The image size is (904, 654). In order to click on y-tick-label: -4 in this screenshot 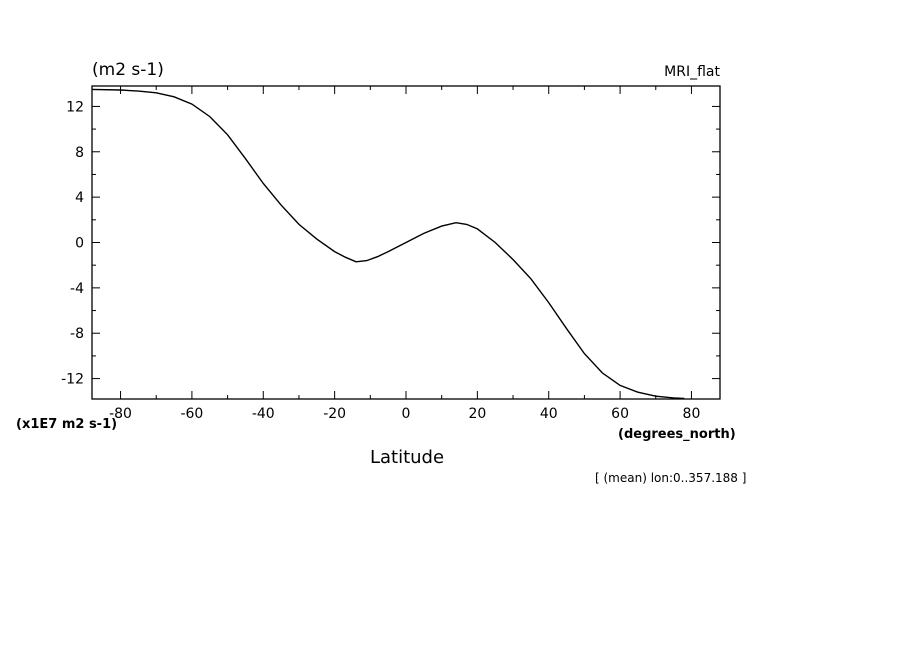, I will do `click(77, 289)`.